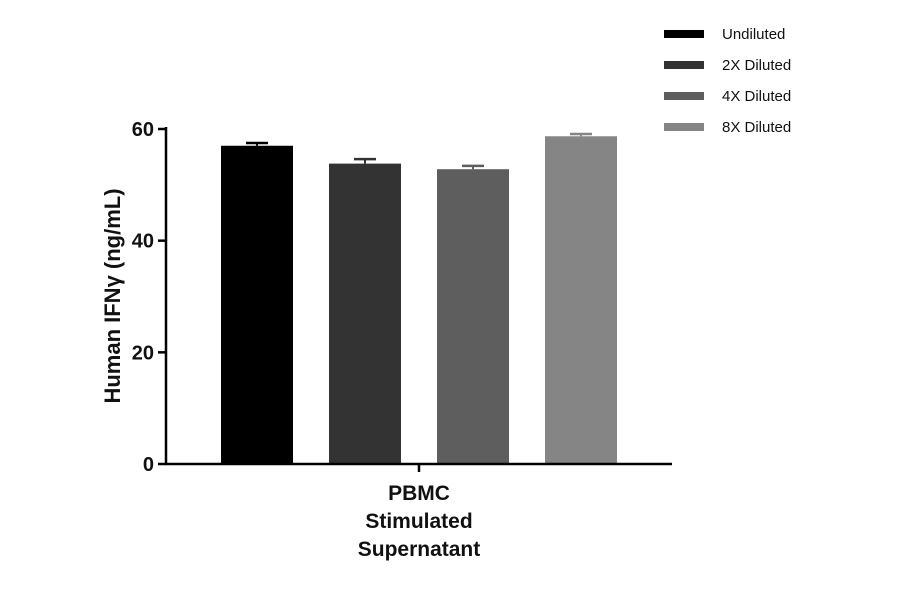  Describe the element at coordinates (143, 130) in the screenshot. I see `y-tick-label: 60` at that location.